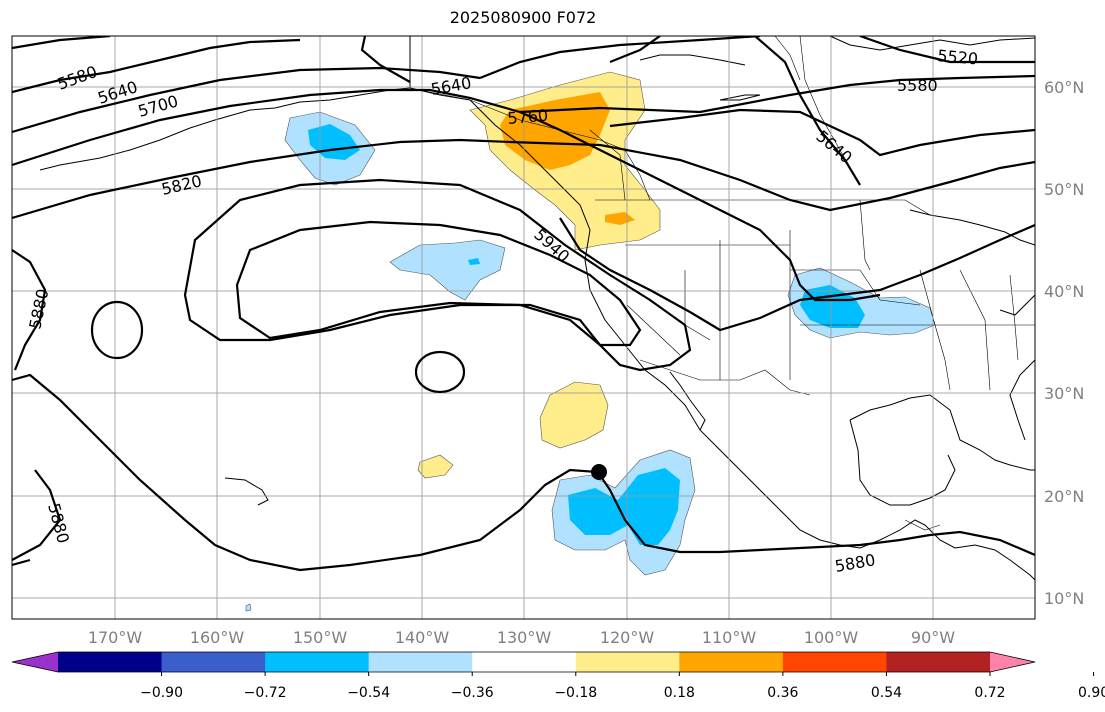 This screenshot has height=712, width=1105. What do you see at coordinates (320, 637) in the screenshot?
I see `lon-label: 150°W` at bounding box center [320, 637].